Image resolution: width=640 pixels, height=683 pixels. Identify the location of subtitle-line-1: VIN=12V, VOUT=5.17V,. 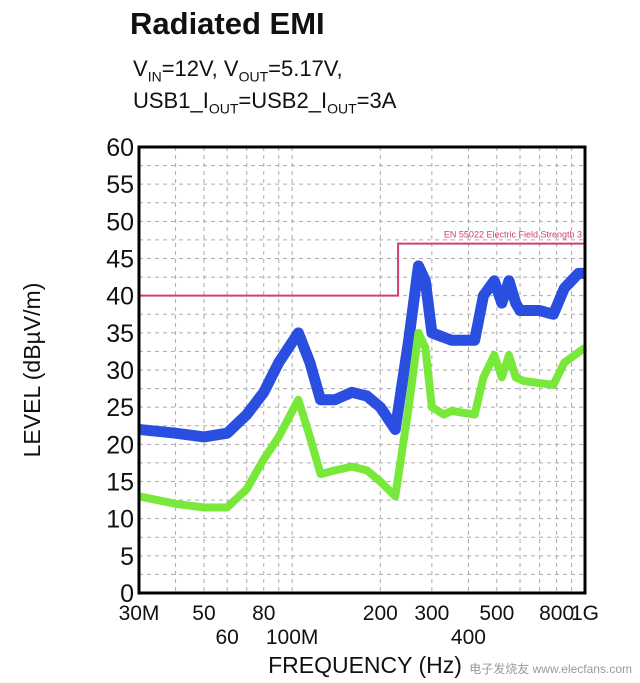
(238, 70).